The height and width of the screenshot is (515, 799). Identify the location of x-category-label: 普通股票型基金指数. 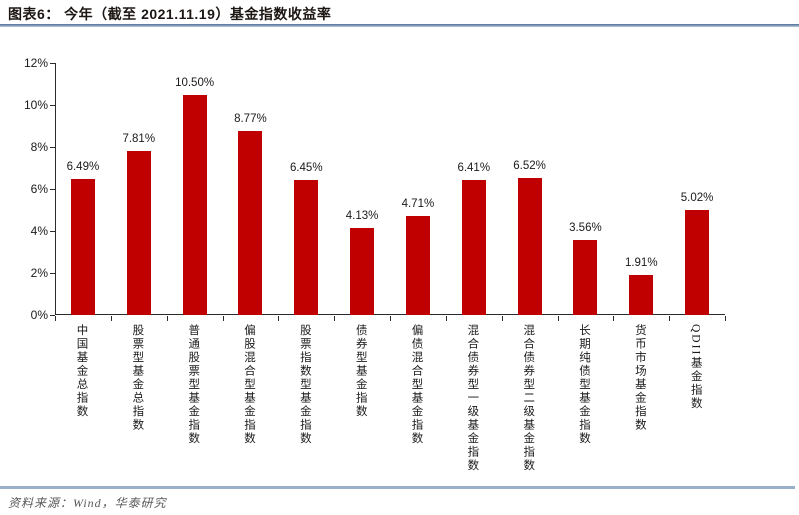
(193, 385).